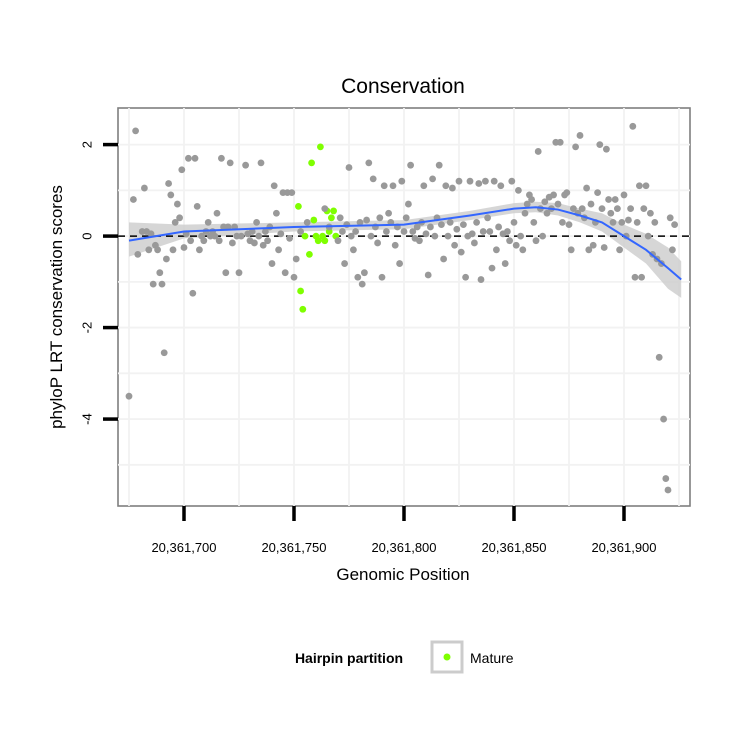 This screenshot has width=750, height=750. I want to click on y-tick-label: -2, so click(86, 328).